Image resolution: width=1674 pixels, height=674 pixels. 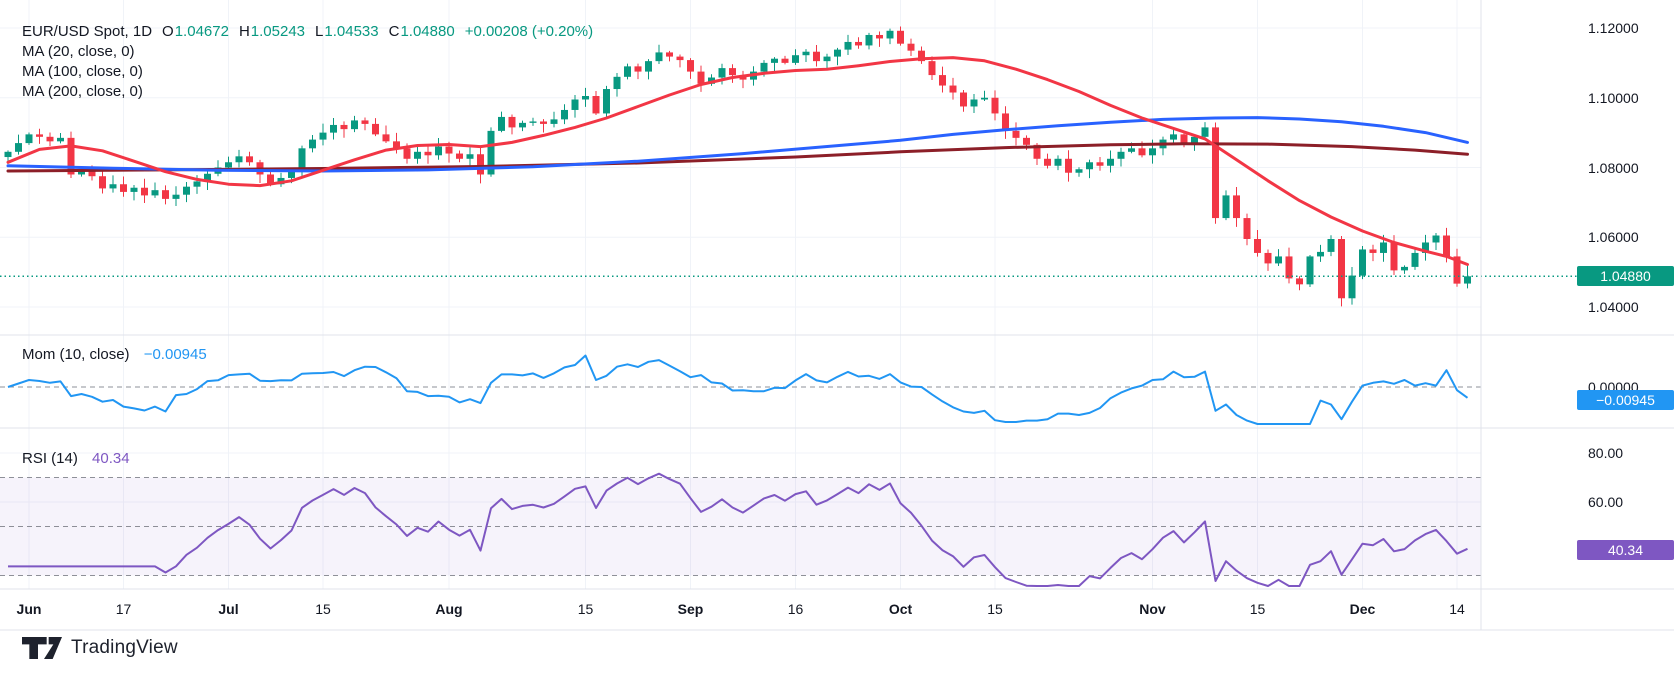 I want to click on ohlc-open: O 1.04672, so click(x=195, y=31).